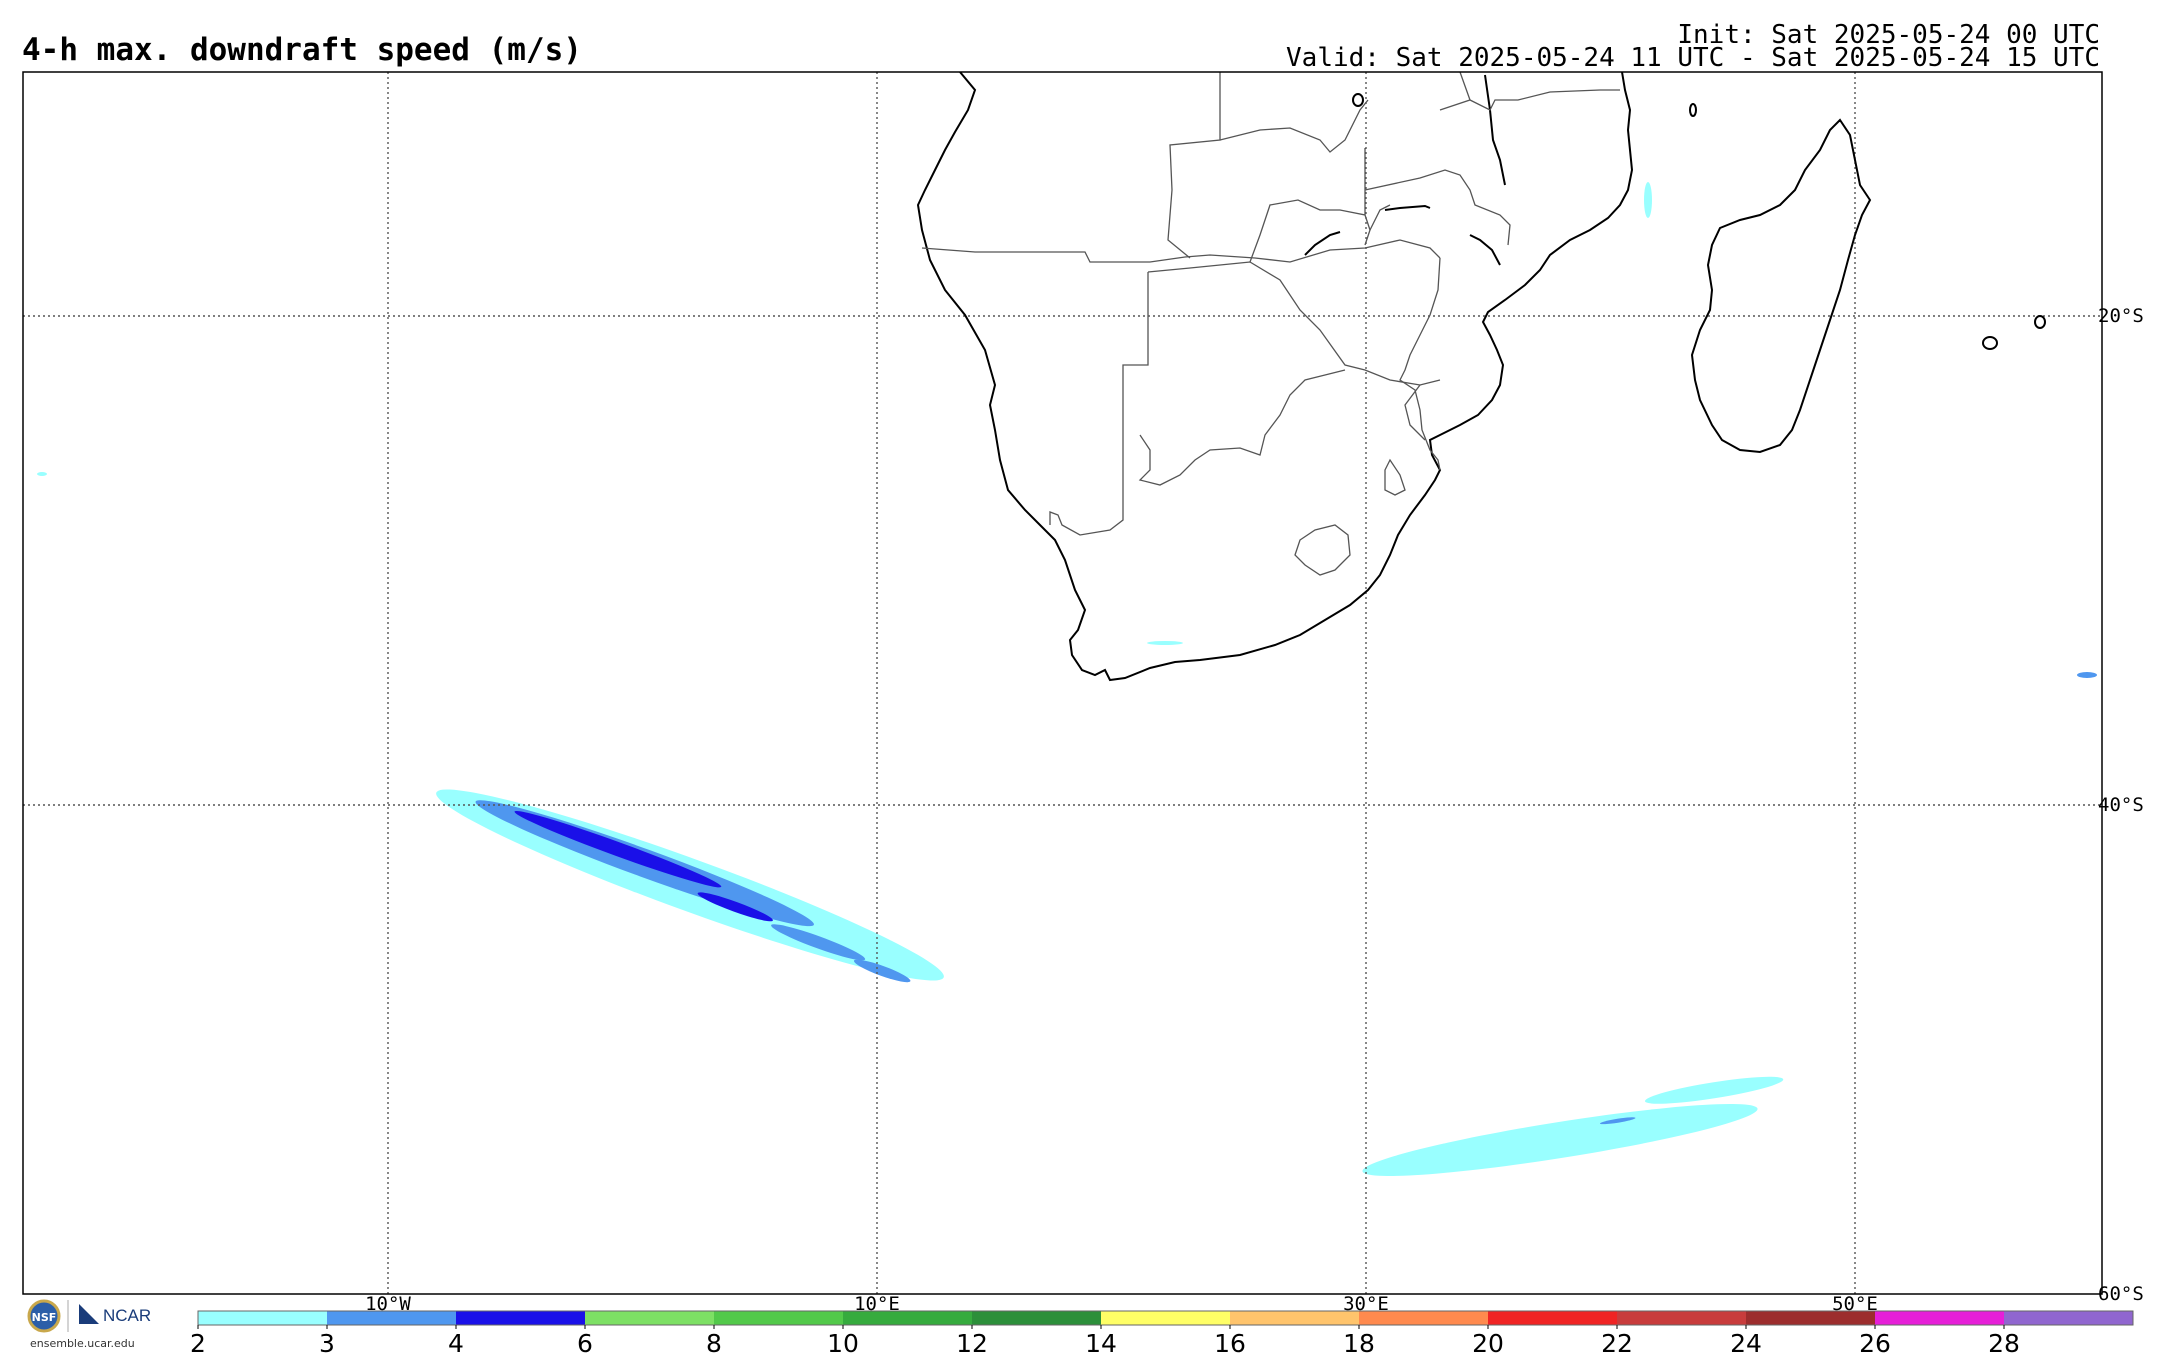 The width and height of the screenshot is (2160, 1354). Describe the element at coordinates (388, 1304) in the screenshot. I see `lon-label-10w: 10°W` at that location.